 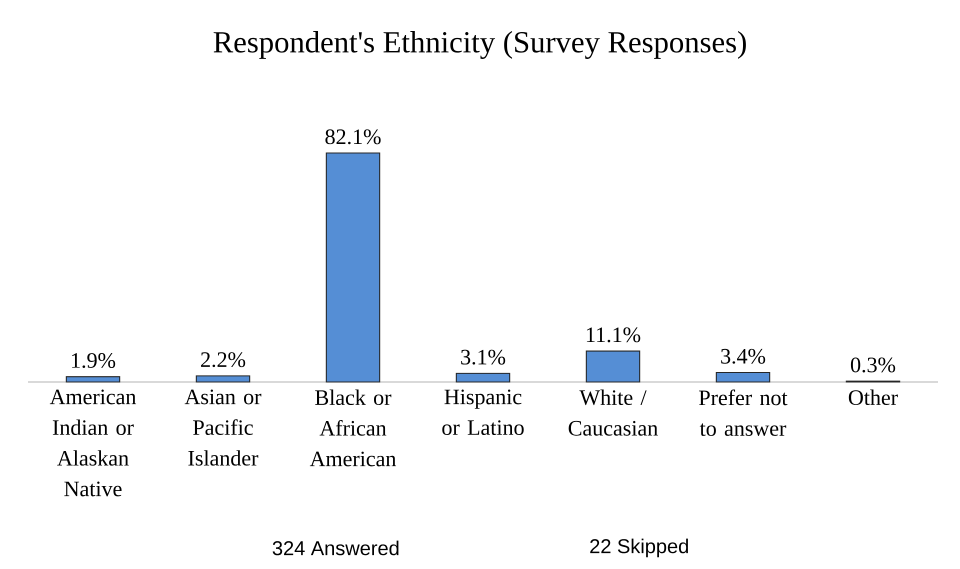 What do you see at coordinates (93, 443) in the screenshot?
I see `x-tick-label: American Indian or Alaskan Native` at bounding box center [93, 443].